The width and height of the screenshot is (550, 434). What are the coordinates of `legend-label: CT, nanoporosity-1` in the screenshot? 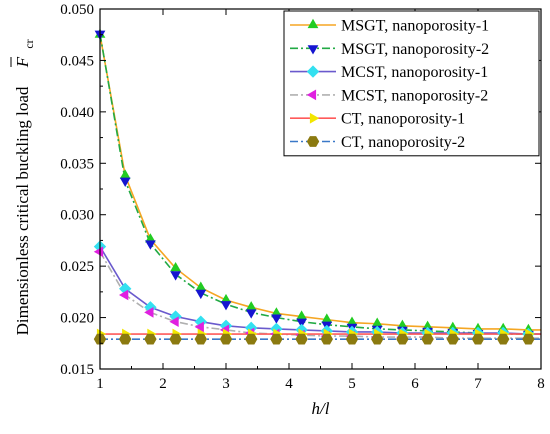 It's located at (403, 119).